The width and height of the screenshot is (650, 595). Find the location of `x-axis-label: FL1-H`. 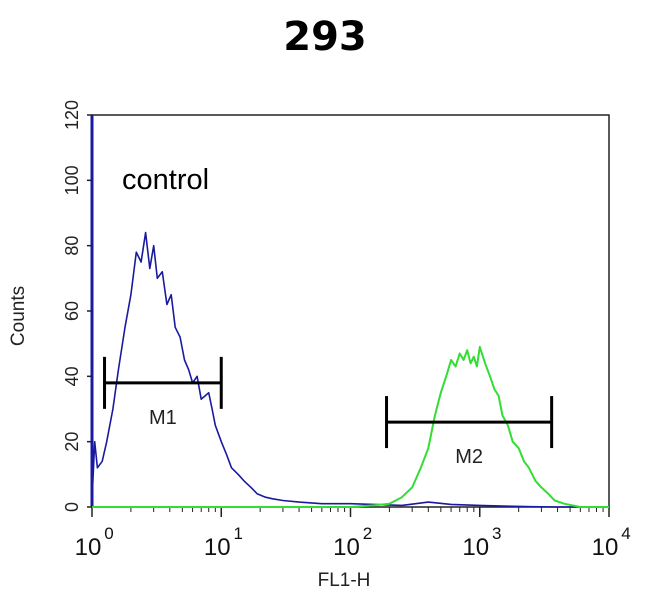

x-axis-label: FL1-H is located at coordinates (344, 580).